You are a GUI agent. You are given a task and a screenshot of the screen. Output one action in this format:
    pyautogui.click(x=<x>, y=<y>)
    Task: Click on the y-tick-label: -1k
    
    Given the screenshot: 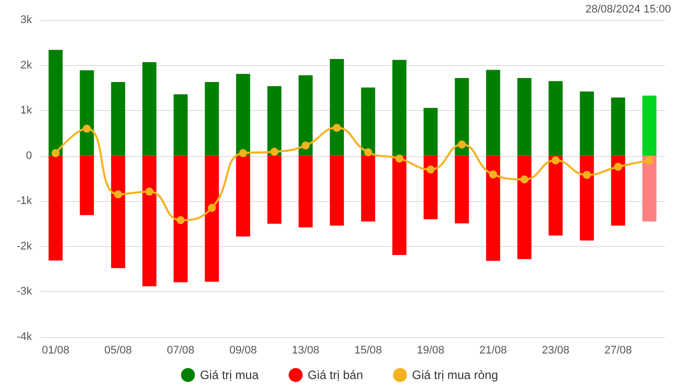 What is the action you would take?
    pyautogui.click(x=24, y=201)
    